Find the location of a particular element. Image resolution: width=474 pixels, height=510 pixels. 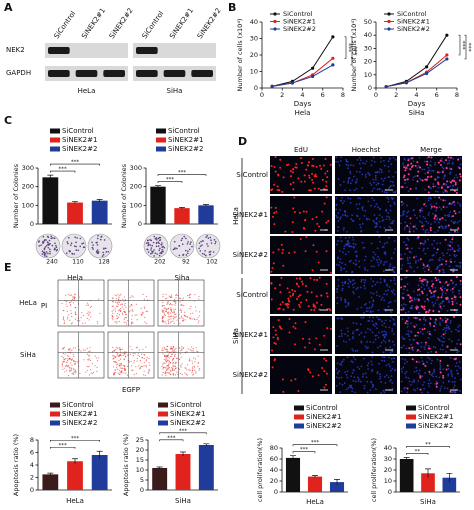

data-point is located at coordinates (447, 55).